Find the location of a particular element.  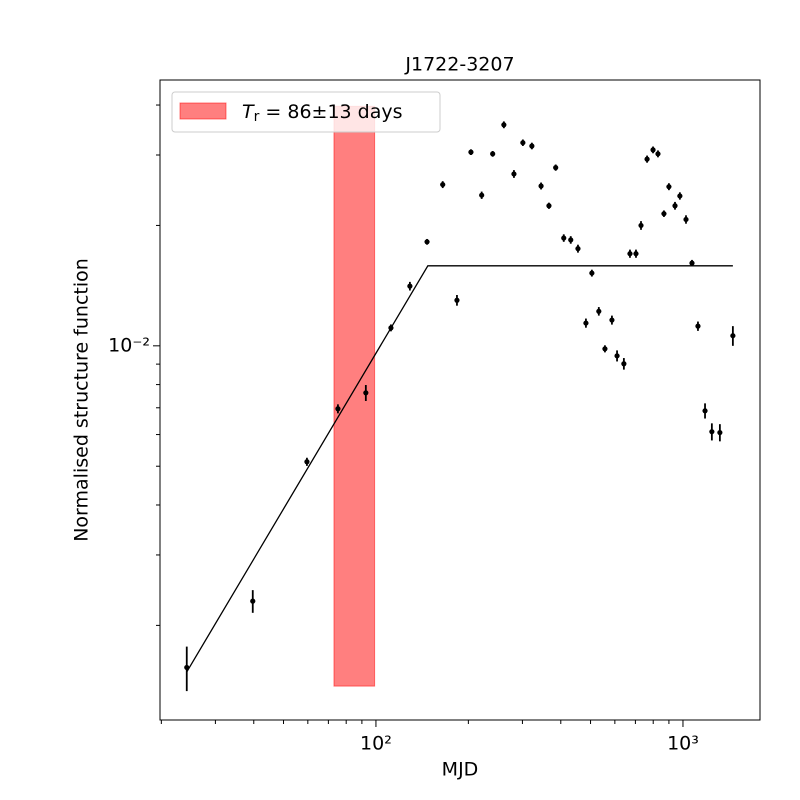

legend-swatch is located at coordinates (203, 111).